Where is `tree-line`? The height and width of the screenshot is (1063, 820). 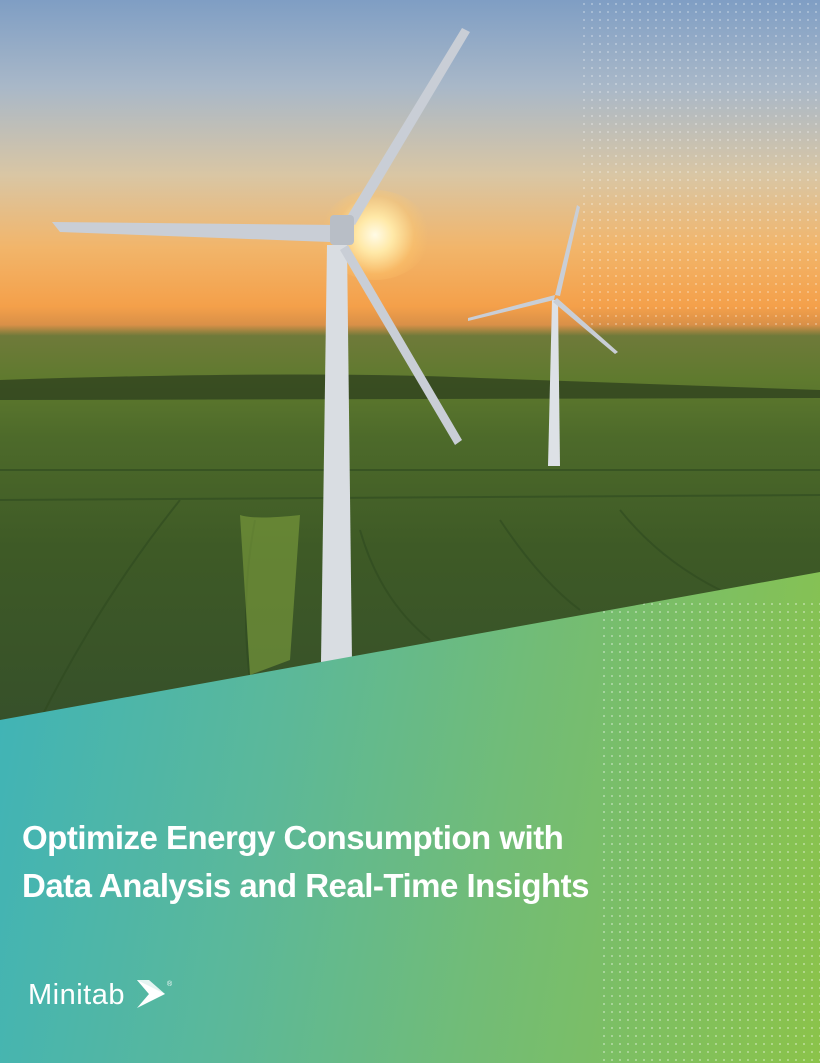 tree-line is located at coordinates (410, 387).